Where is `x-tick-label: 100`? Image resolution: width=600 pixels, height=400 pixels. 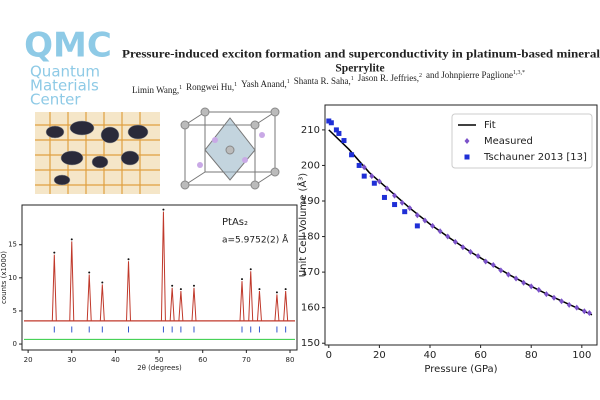 x-tick-label: 100 is located at coordinates (581, 355).